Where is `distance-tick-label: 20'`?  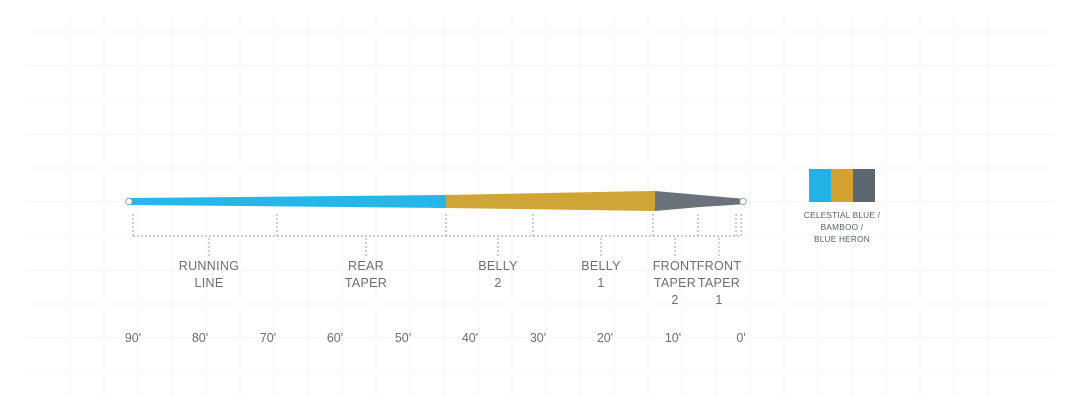
distance-tick-label: 20' is located at coordinates (605, 338).